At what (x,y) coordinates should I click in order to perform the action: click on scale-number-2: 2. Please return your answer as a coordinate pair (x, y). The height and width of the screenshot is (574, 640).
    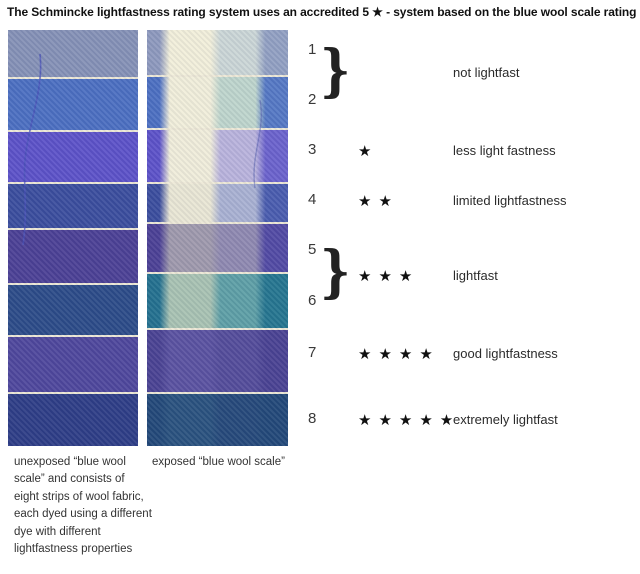
    Looking at the image, I should click on (312, 99).